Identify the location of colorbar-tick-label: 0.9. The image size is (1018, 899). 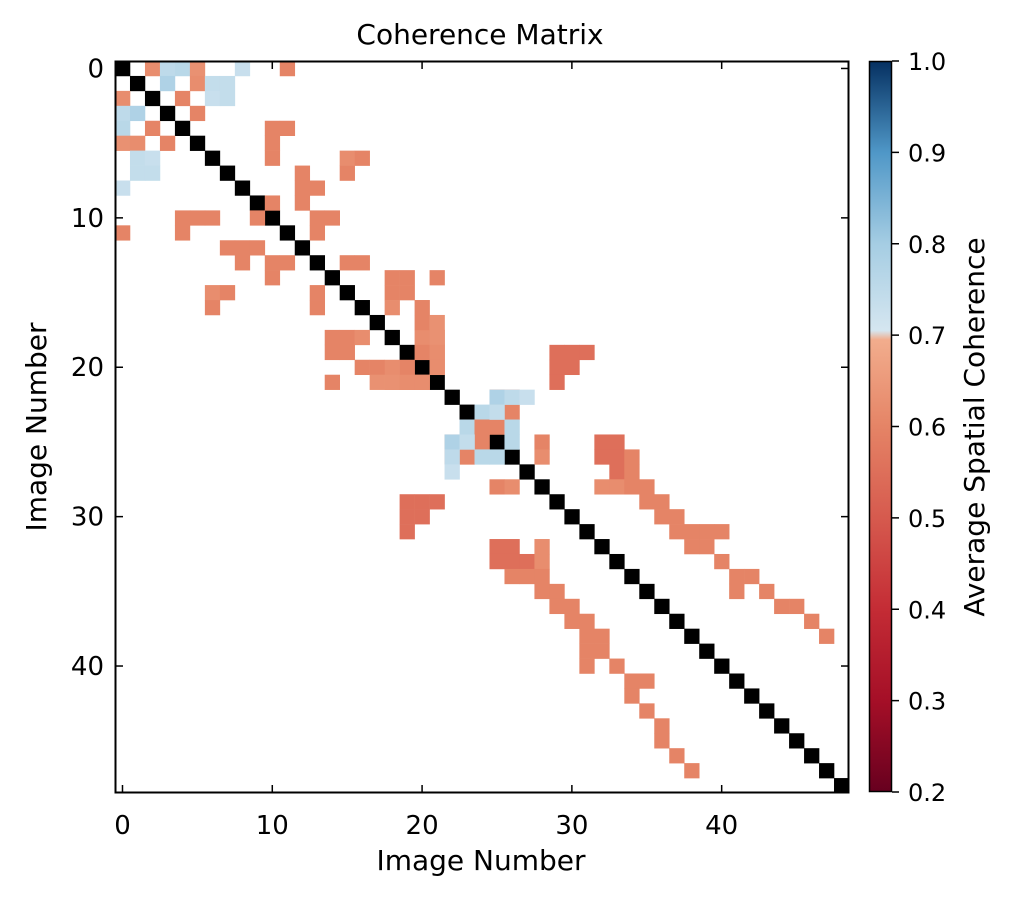
(927, 153).